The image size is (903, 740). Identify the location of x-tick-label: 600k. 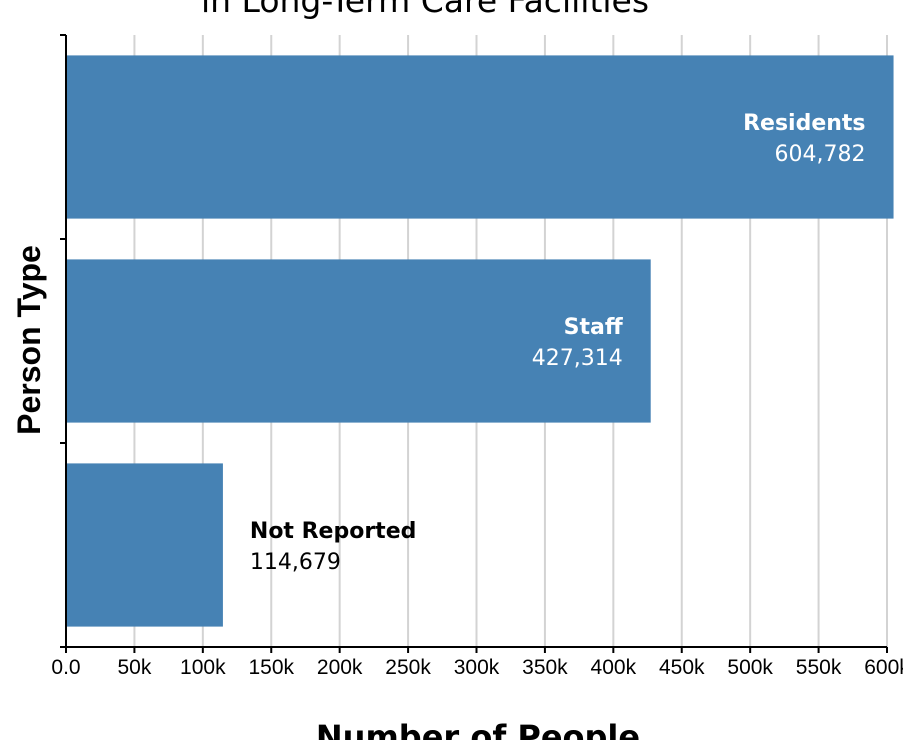
(883, 667).